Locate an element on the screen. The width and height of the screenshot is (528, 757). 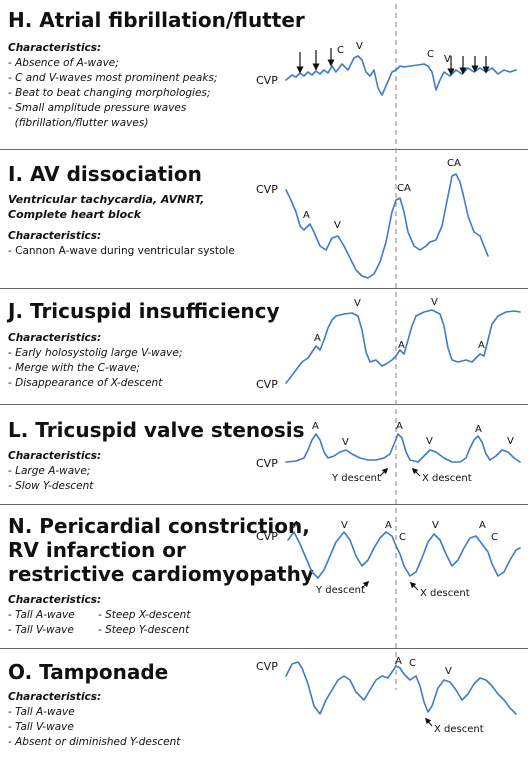
section-o-item: - Absent or diminished Y-descent is located at coordinates (94, 742).